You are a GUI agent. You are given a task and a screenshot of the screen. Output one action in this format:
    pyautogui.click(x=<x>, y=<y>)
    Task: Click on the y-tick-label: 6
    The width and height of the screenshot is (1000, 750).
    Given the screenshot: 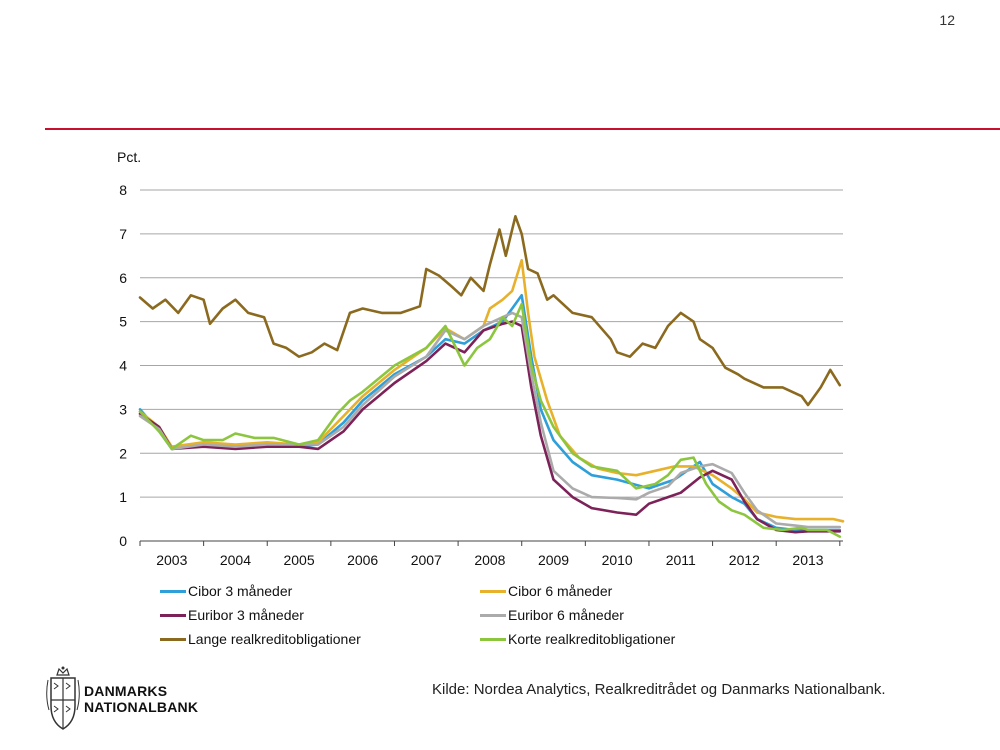 What is the action you would take?
    pyautogui.click(x=123, y=278)
    